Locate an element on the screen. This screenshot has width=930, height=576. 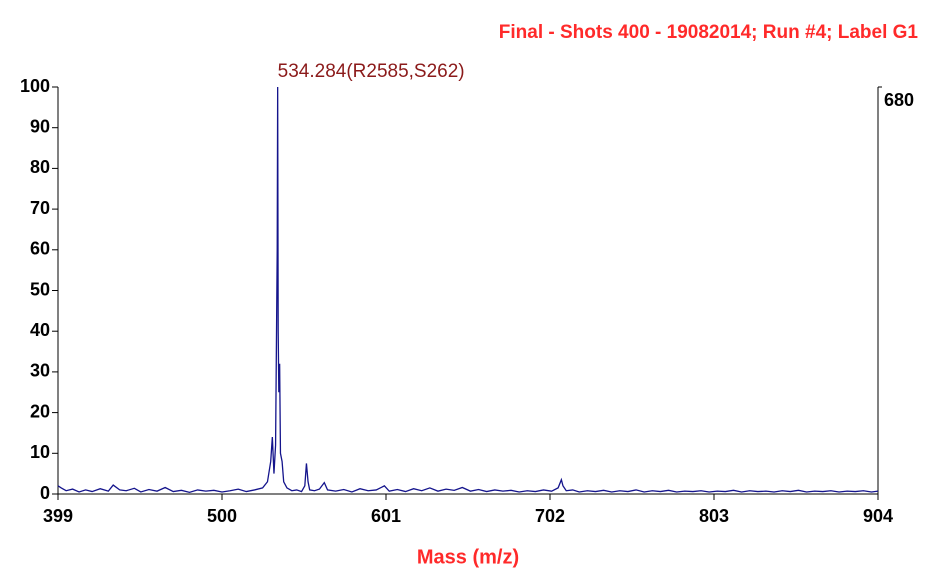
y-tick-label: 50 is located at coordinates (40, 289).